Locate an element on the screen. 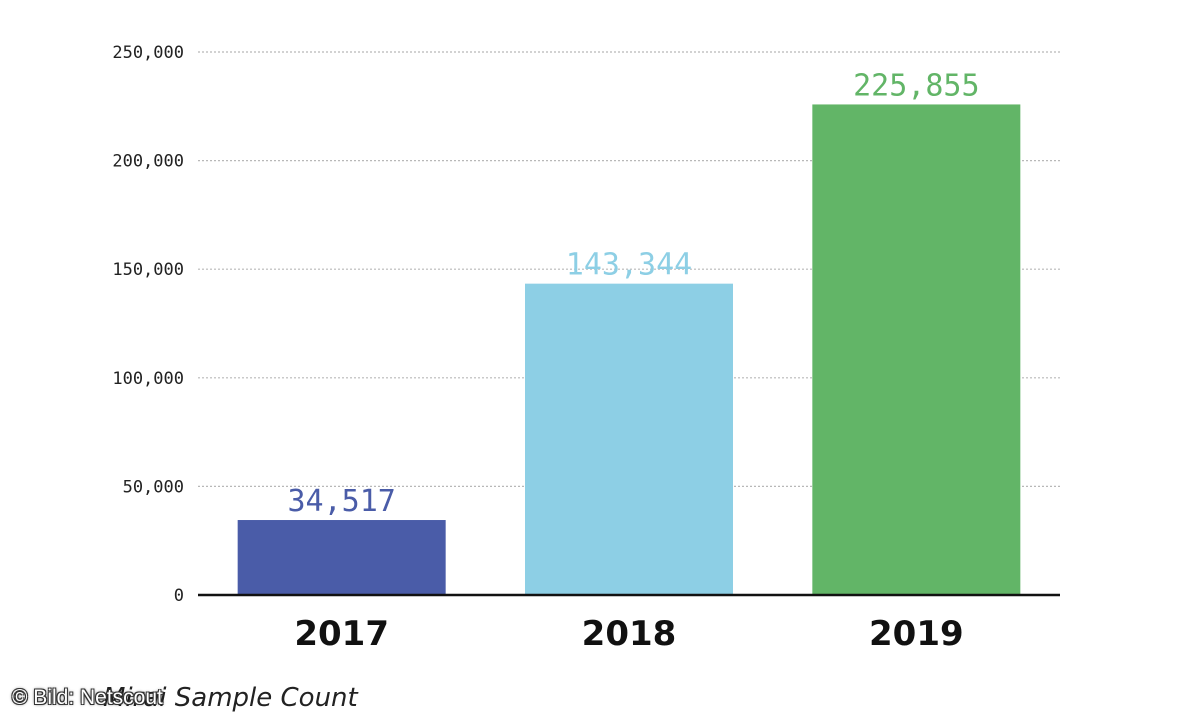 The image size is (1200, 720). y-tick-label: 50,000 is located at coordinates (153, 487).